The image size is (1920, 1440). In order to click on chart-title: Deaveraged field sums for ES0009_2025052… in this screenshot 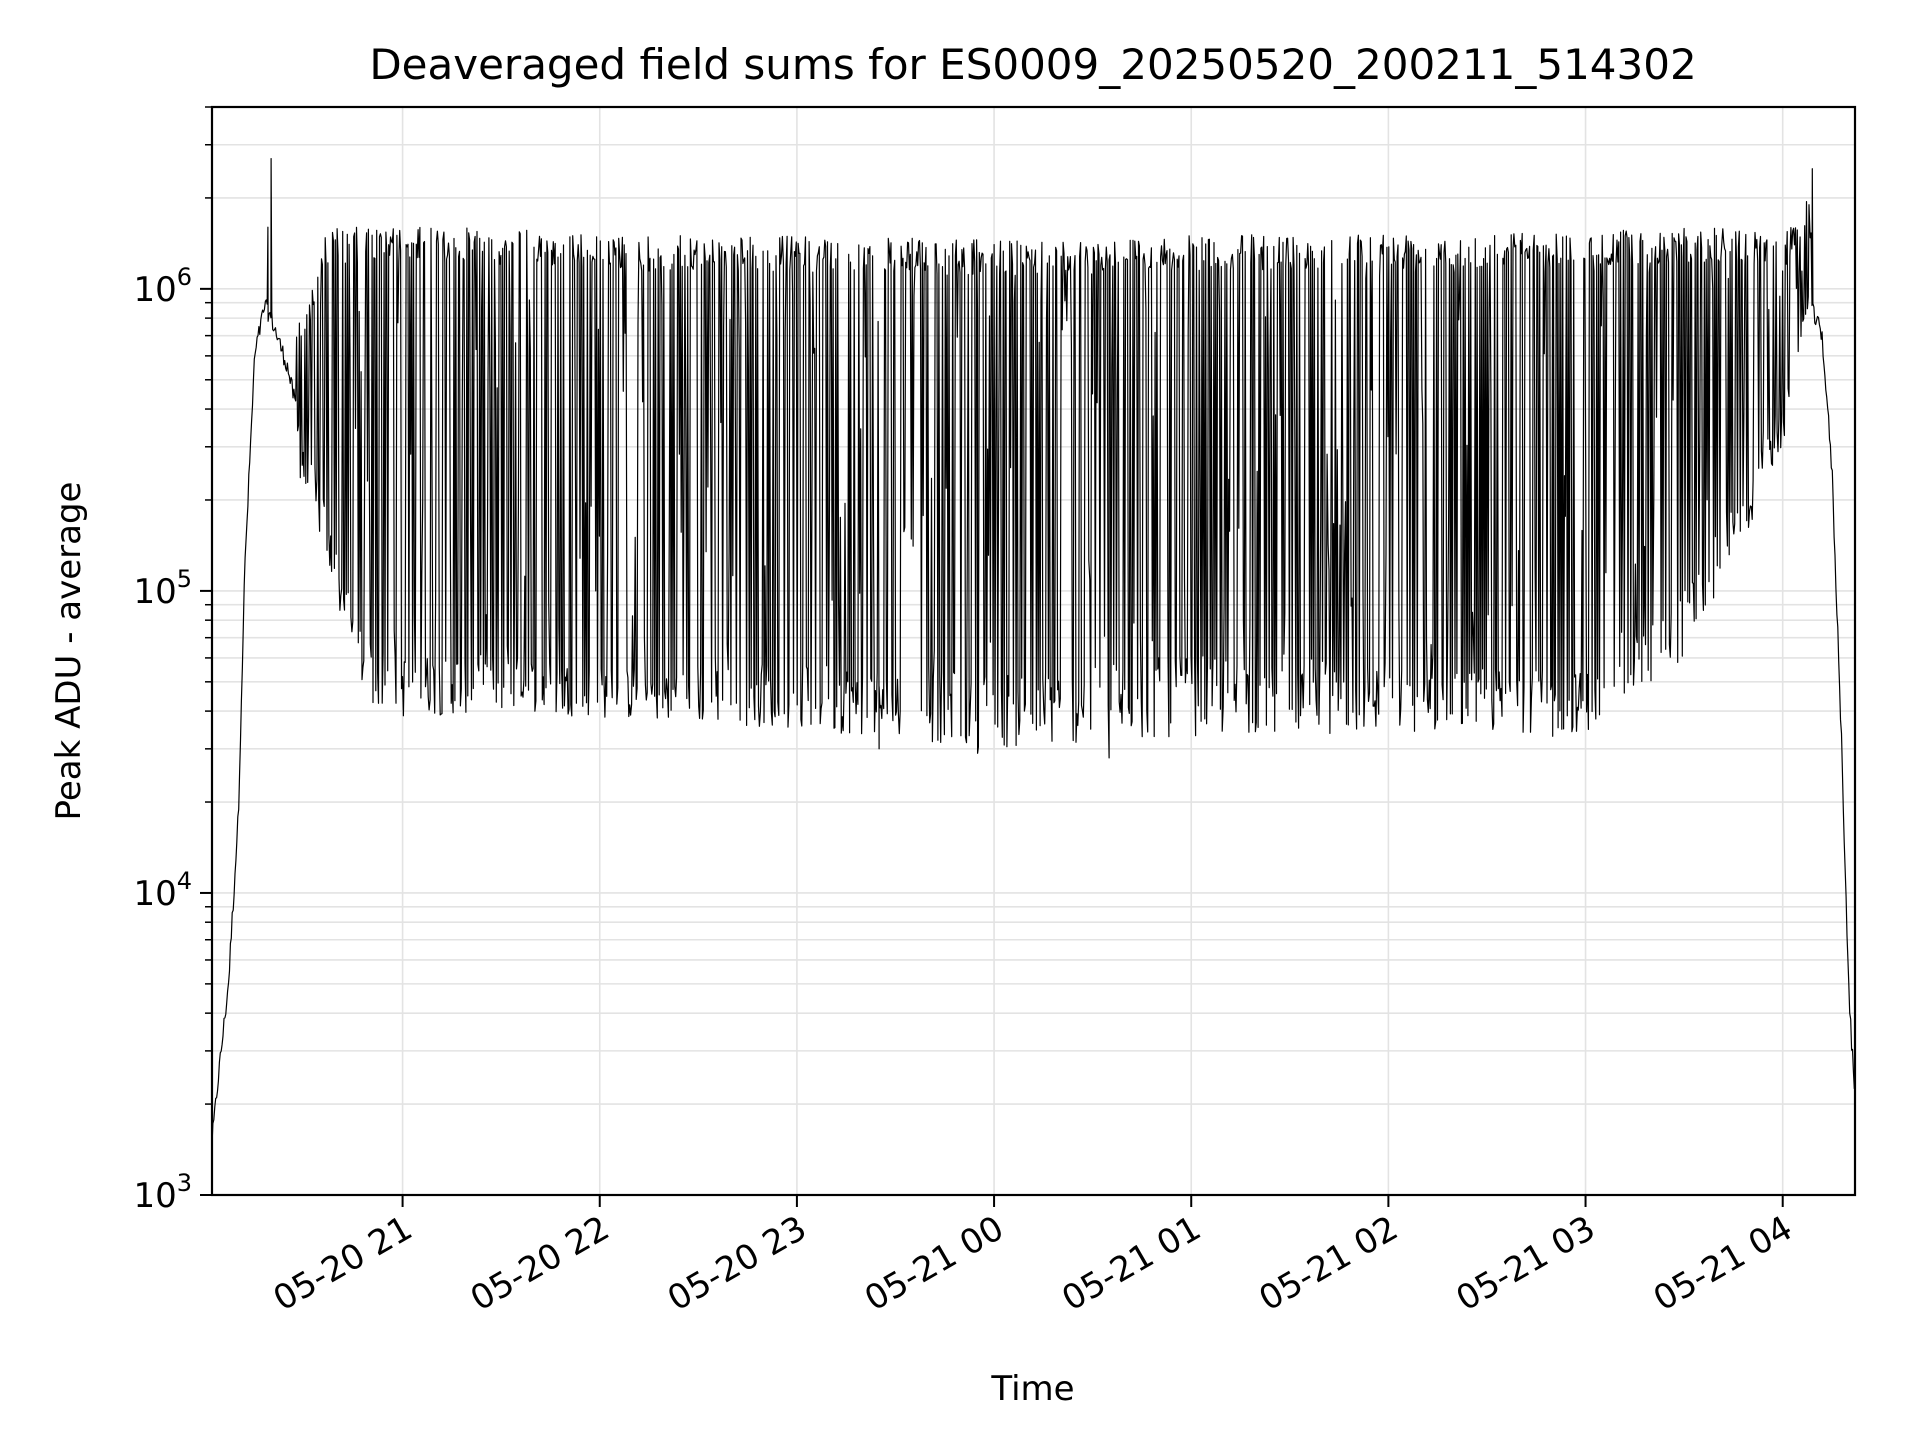, I will do `click(1032, 64)`.